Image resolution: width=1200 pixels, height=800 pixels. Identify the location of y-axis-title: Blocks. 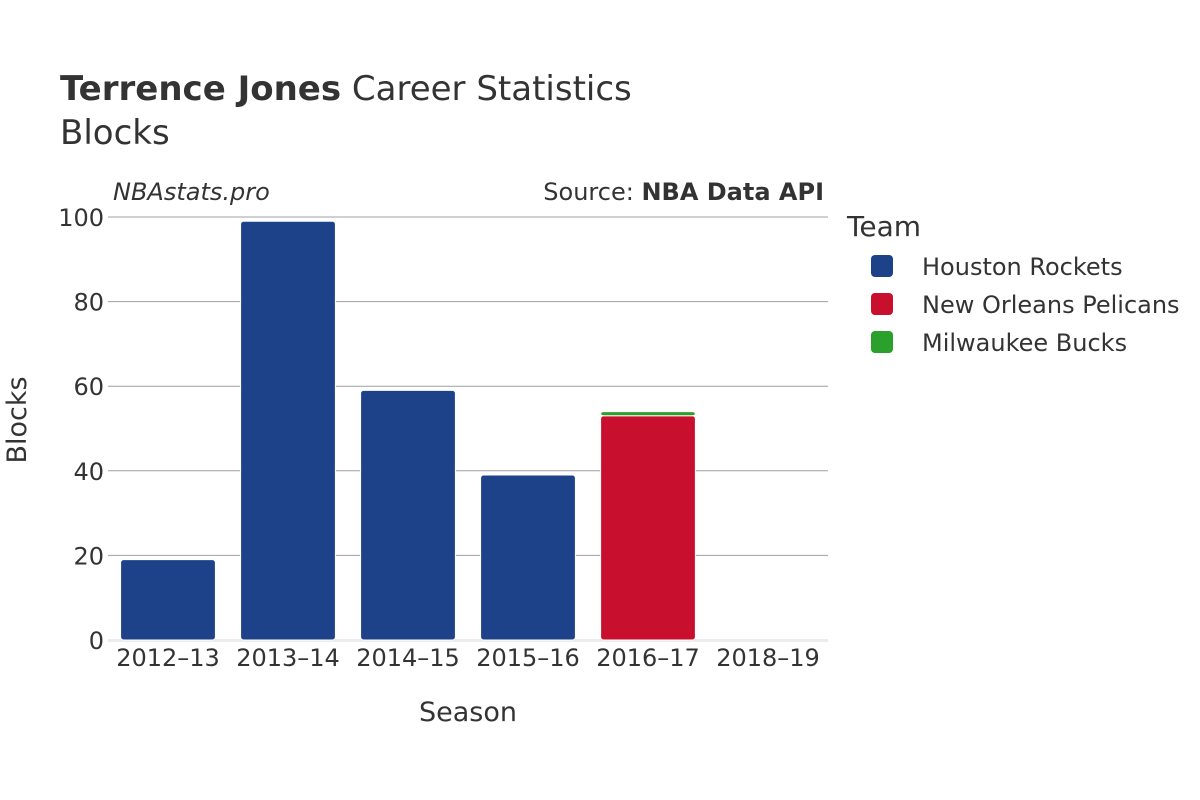
(17, 419).